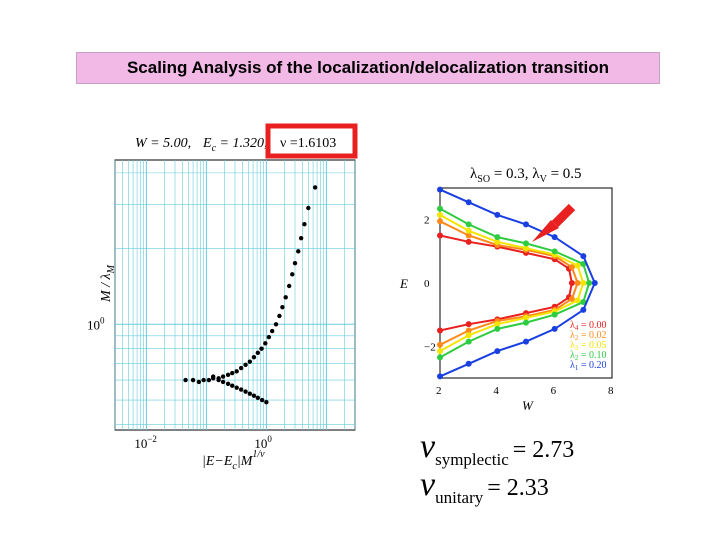 The height and width of the screenshot is (540, 720). I want to click on nu-highlight-box, so click(311, 141).